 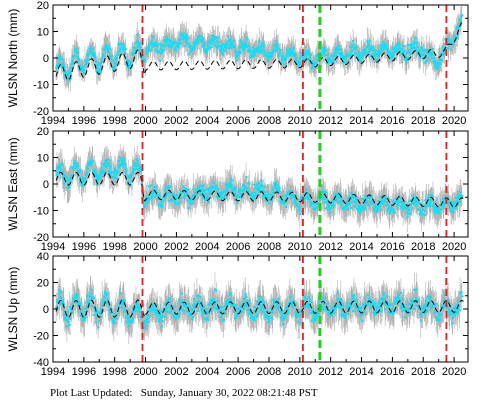 I want to click on y-tick-label: 20, so click(x=43, y=132).